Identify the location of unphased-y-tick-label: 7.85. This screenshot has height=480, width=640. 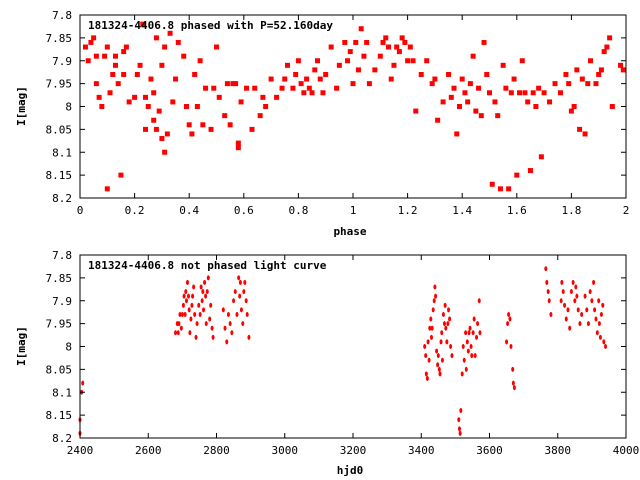
(59, 278).